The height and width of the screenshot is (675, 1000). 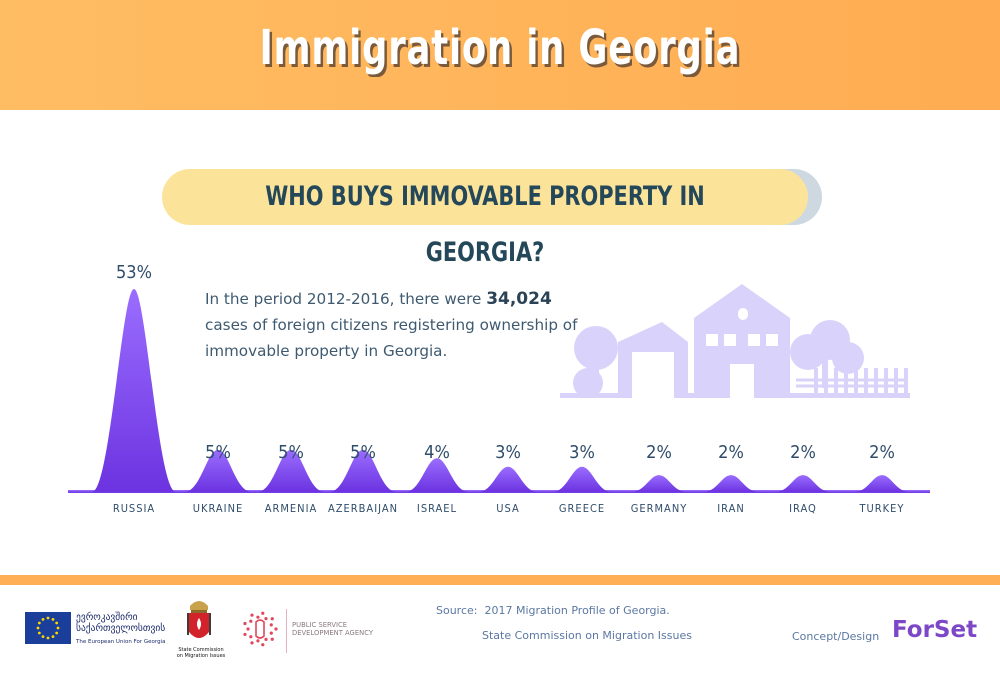 I want to click on commission-line2: on Migration Issues, so click(x=201, y=656).